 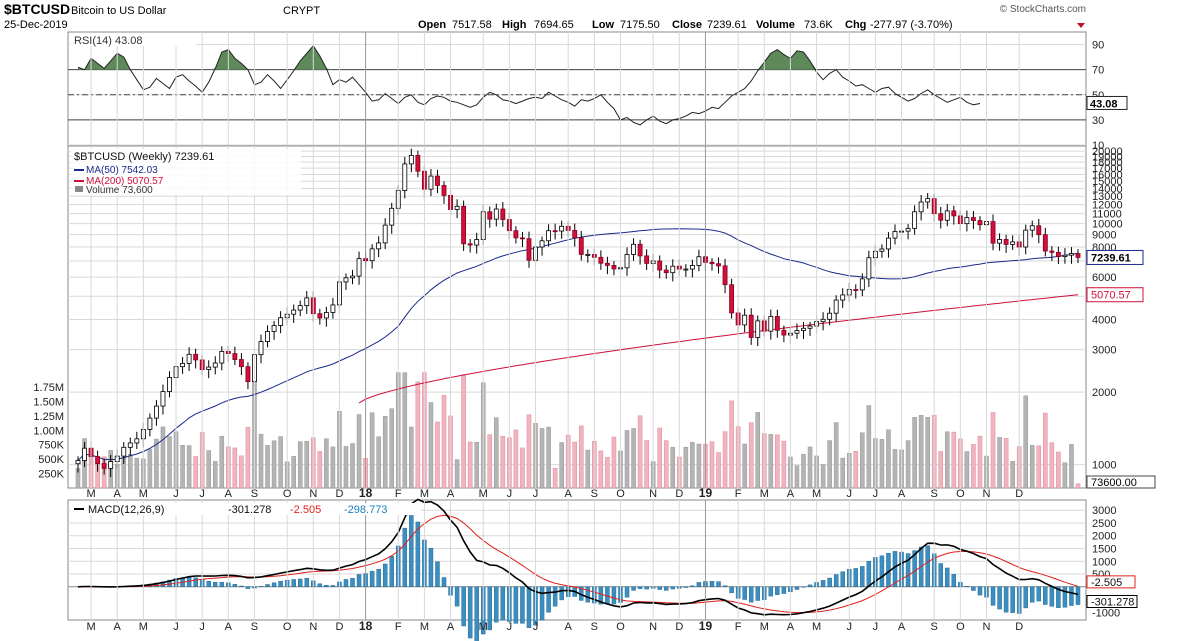 I want to click on rsi-line, so click(x=529, y=85).